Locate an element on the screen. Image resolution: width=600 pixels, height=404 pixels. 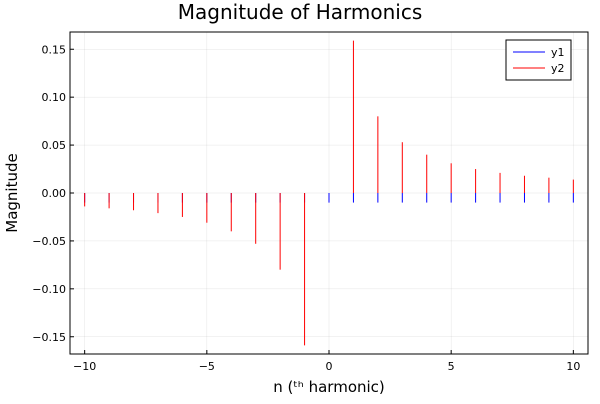
legend: y1 y2 is located at coordinates (538, 60).